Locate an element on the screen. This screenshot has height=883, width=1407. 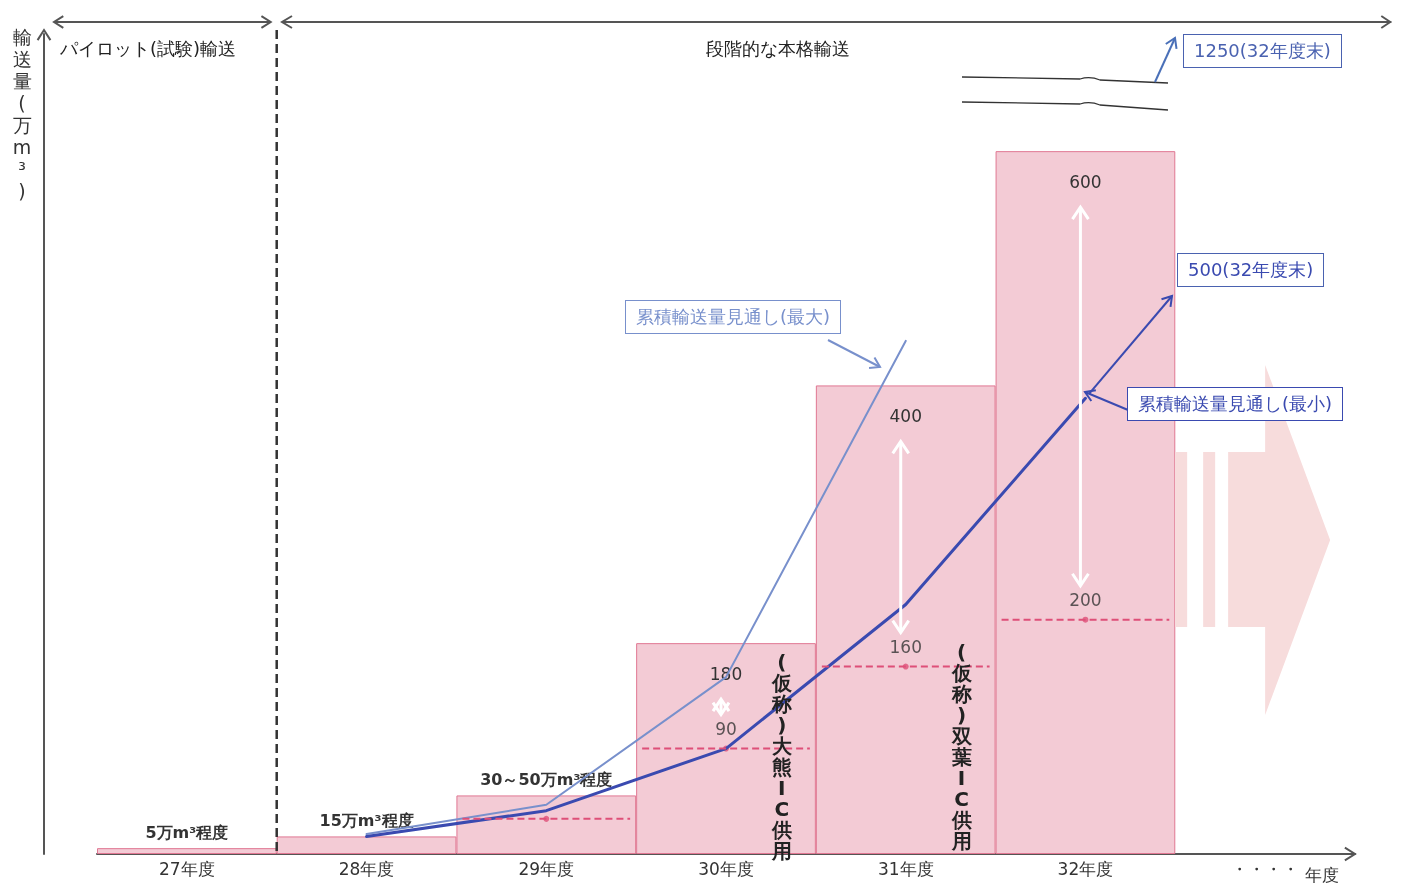
data-label: 400 is located at coordinates (905, 415).